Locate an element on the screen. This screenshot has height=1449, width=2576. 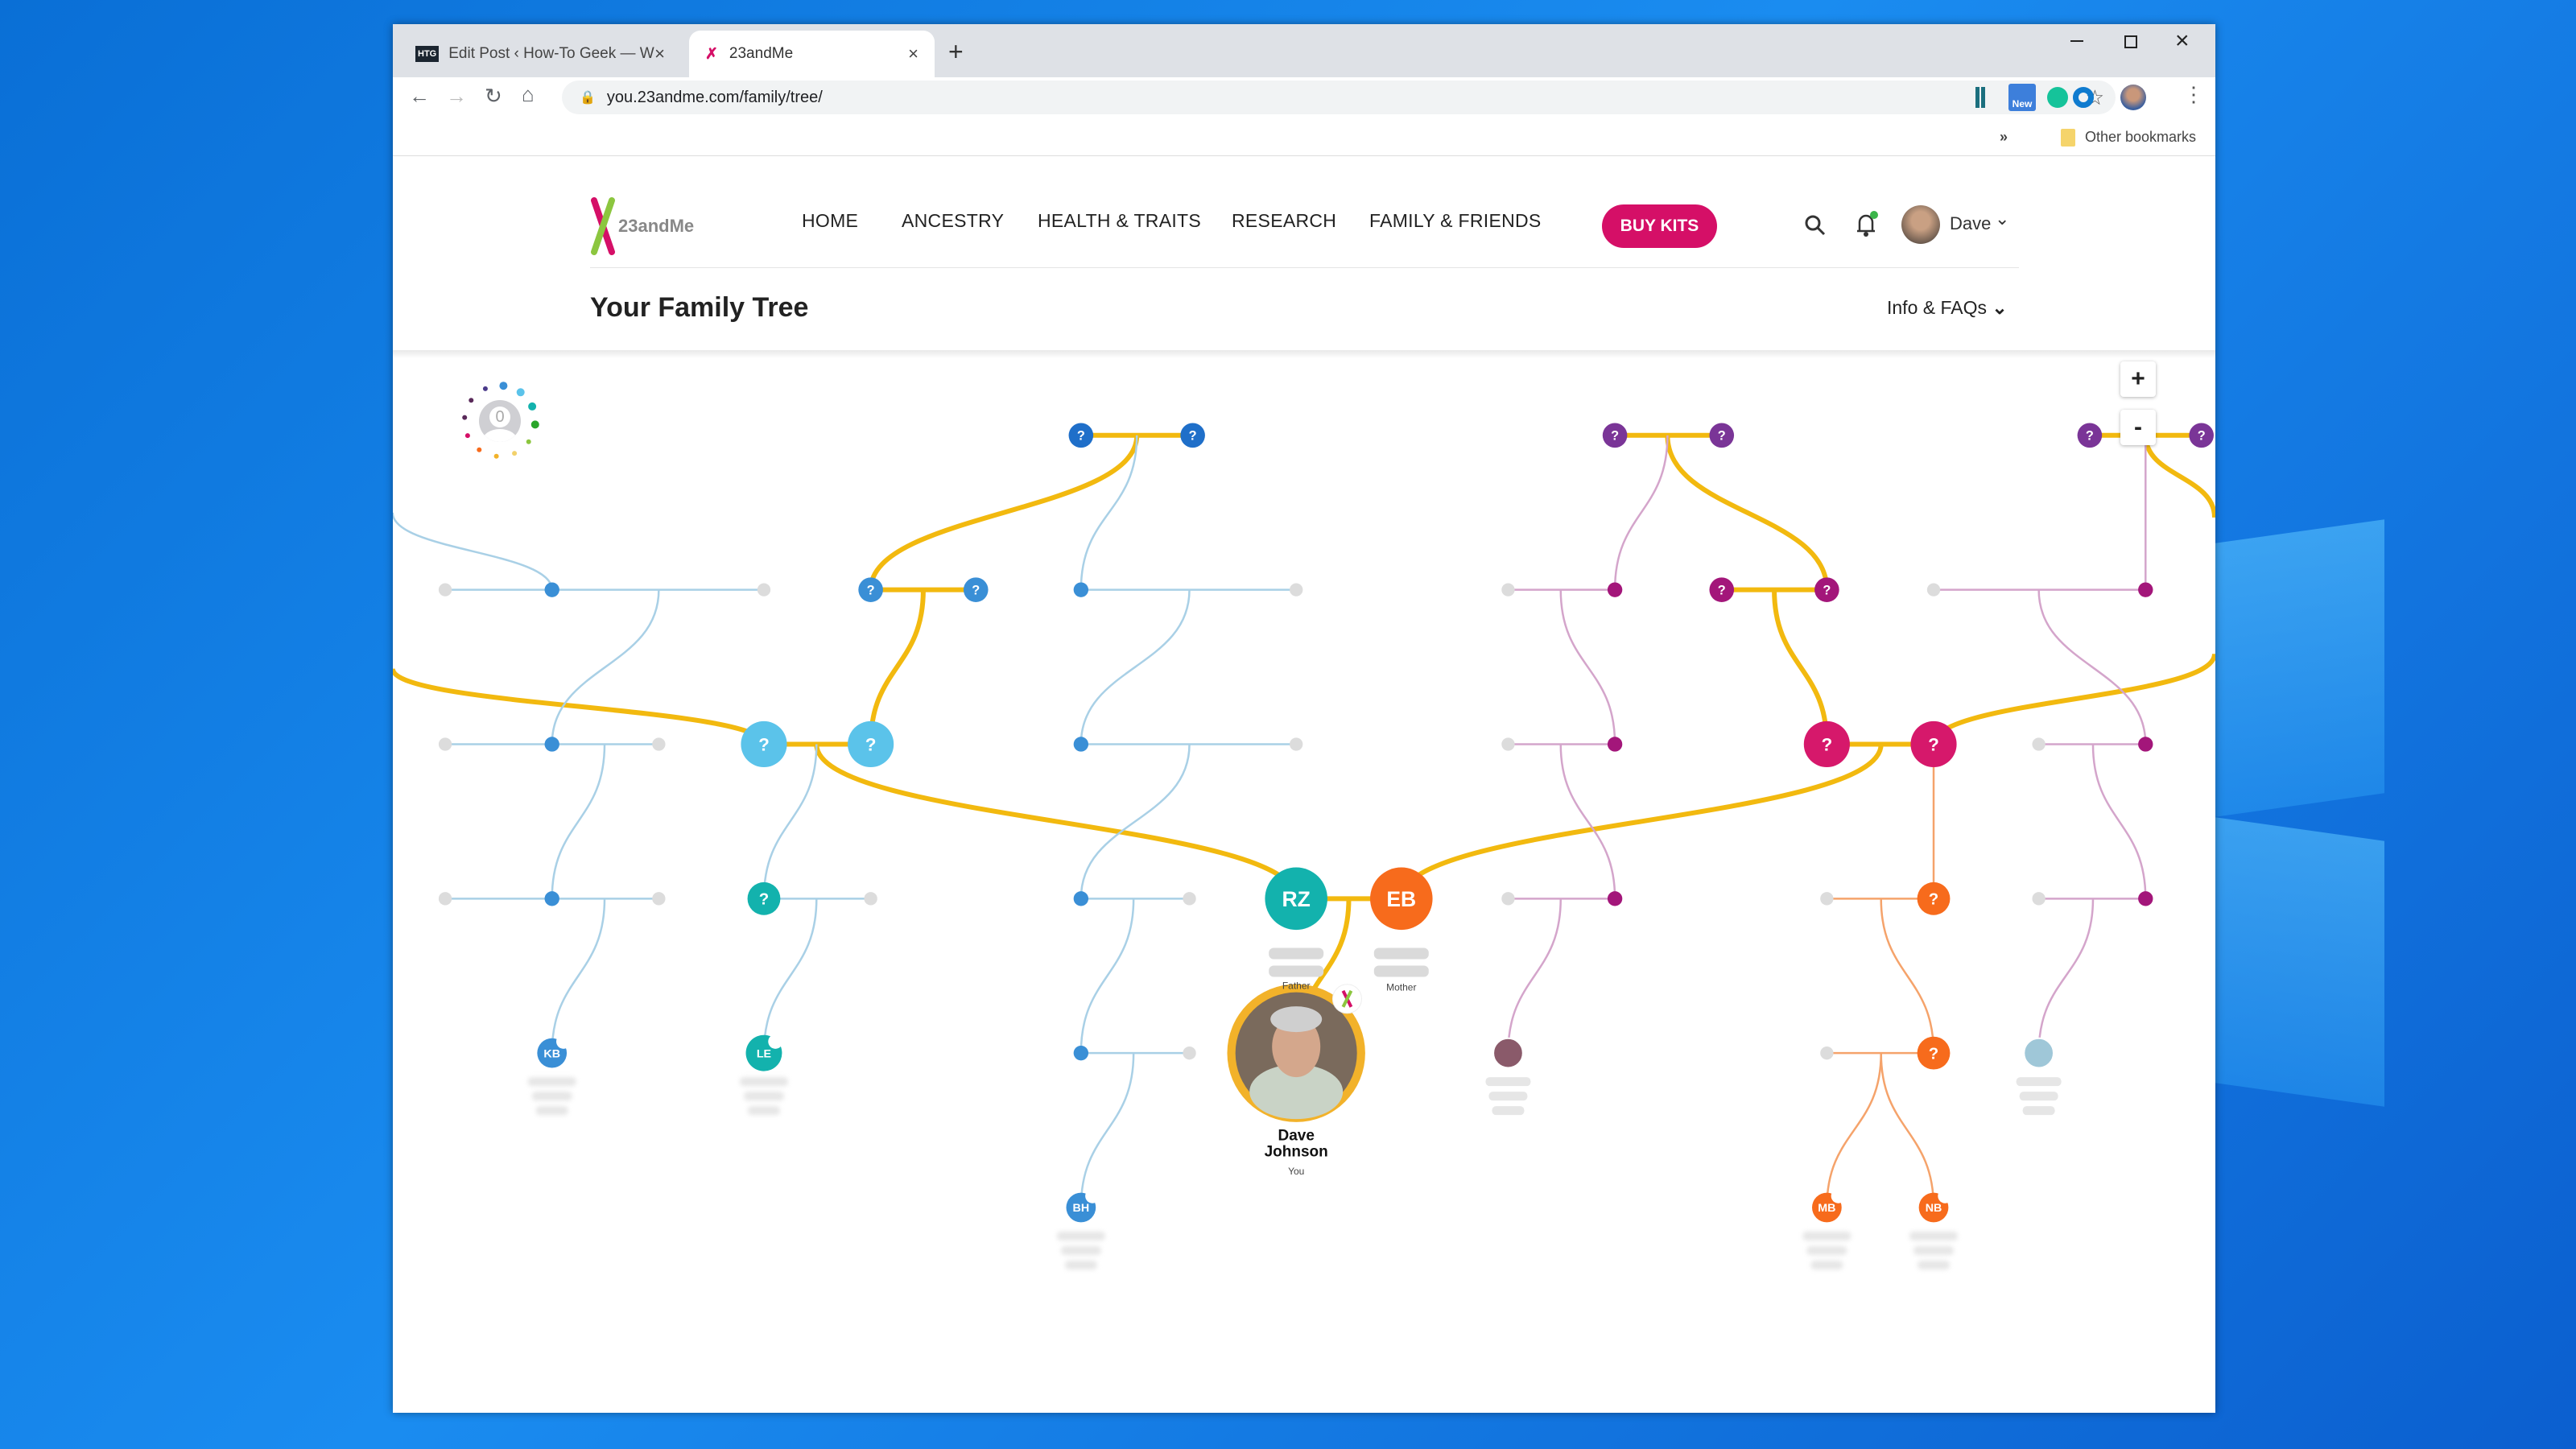
search-icon is located at coordinates (1815, 225).